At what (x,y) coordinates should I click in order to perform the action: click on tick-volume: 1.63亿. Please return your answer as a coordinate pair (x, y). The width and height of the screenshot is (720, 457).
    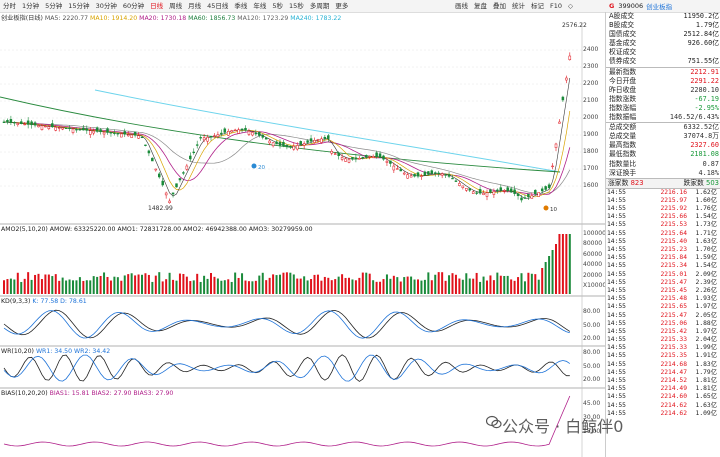
    Looking at the image, I should click on (706, 241).